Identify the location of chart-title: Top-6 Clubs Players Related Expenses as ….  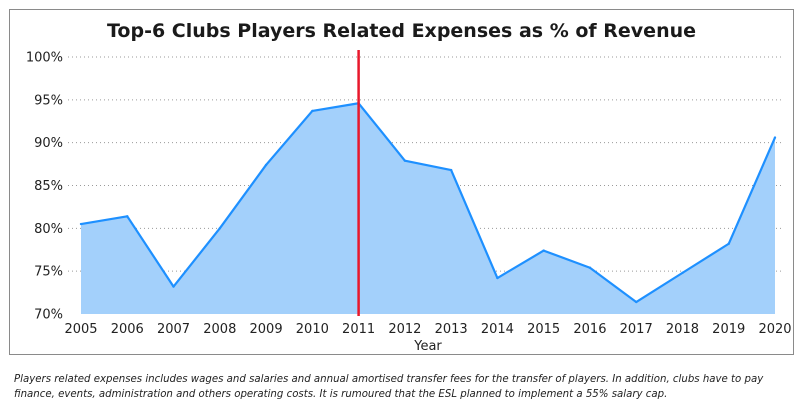
(401, 31).